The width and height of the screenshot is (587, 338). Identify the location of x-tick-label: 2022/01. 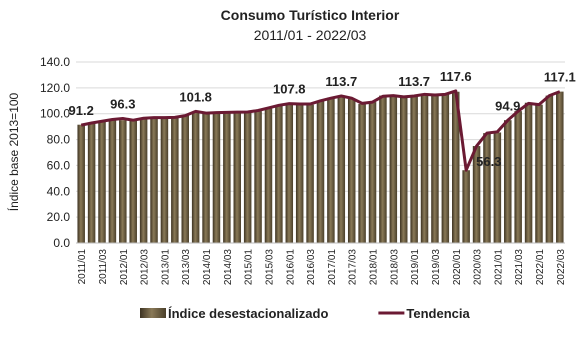
(540, 267).